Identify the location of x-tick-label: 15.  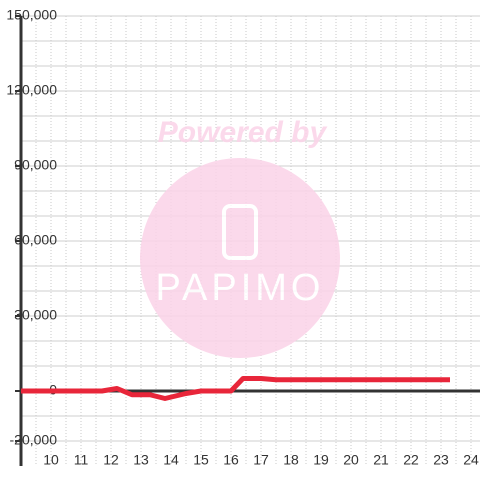
(201, 460).